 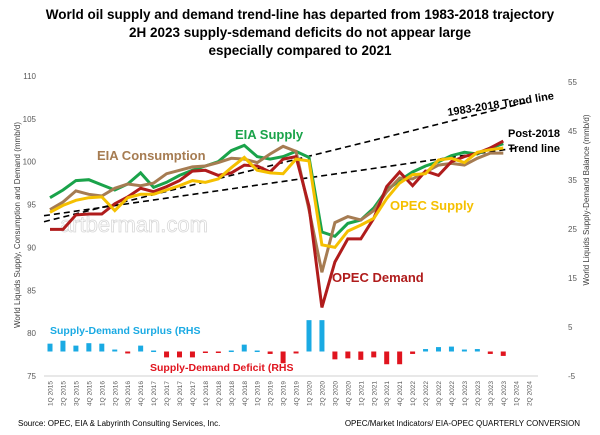 I want to click on x-tick-label: 1Q 2019, so click(x=258, y=393).